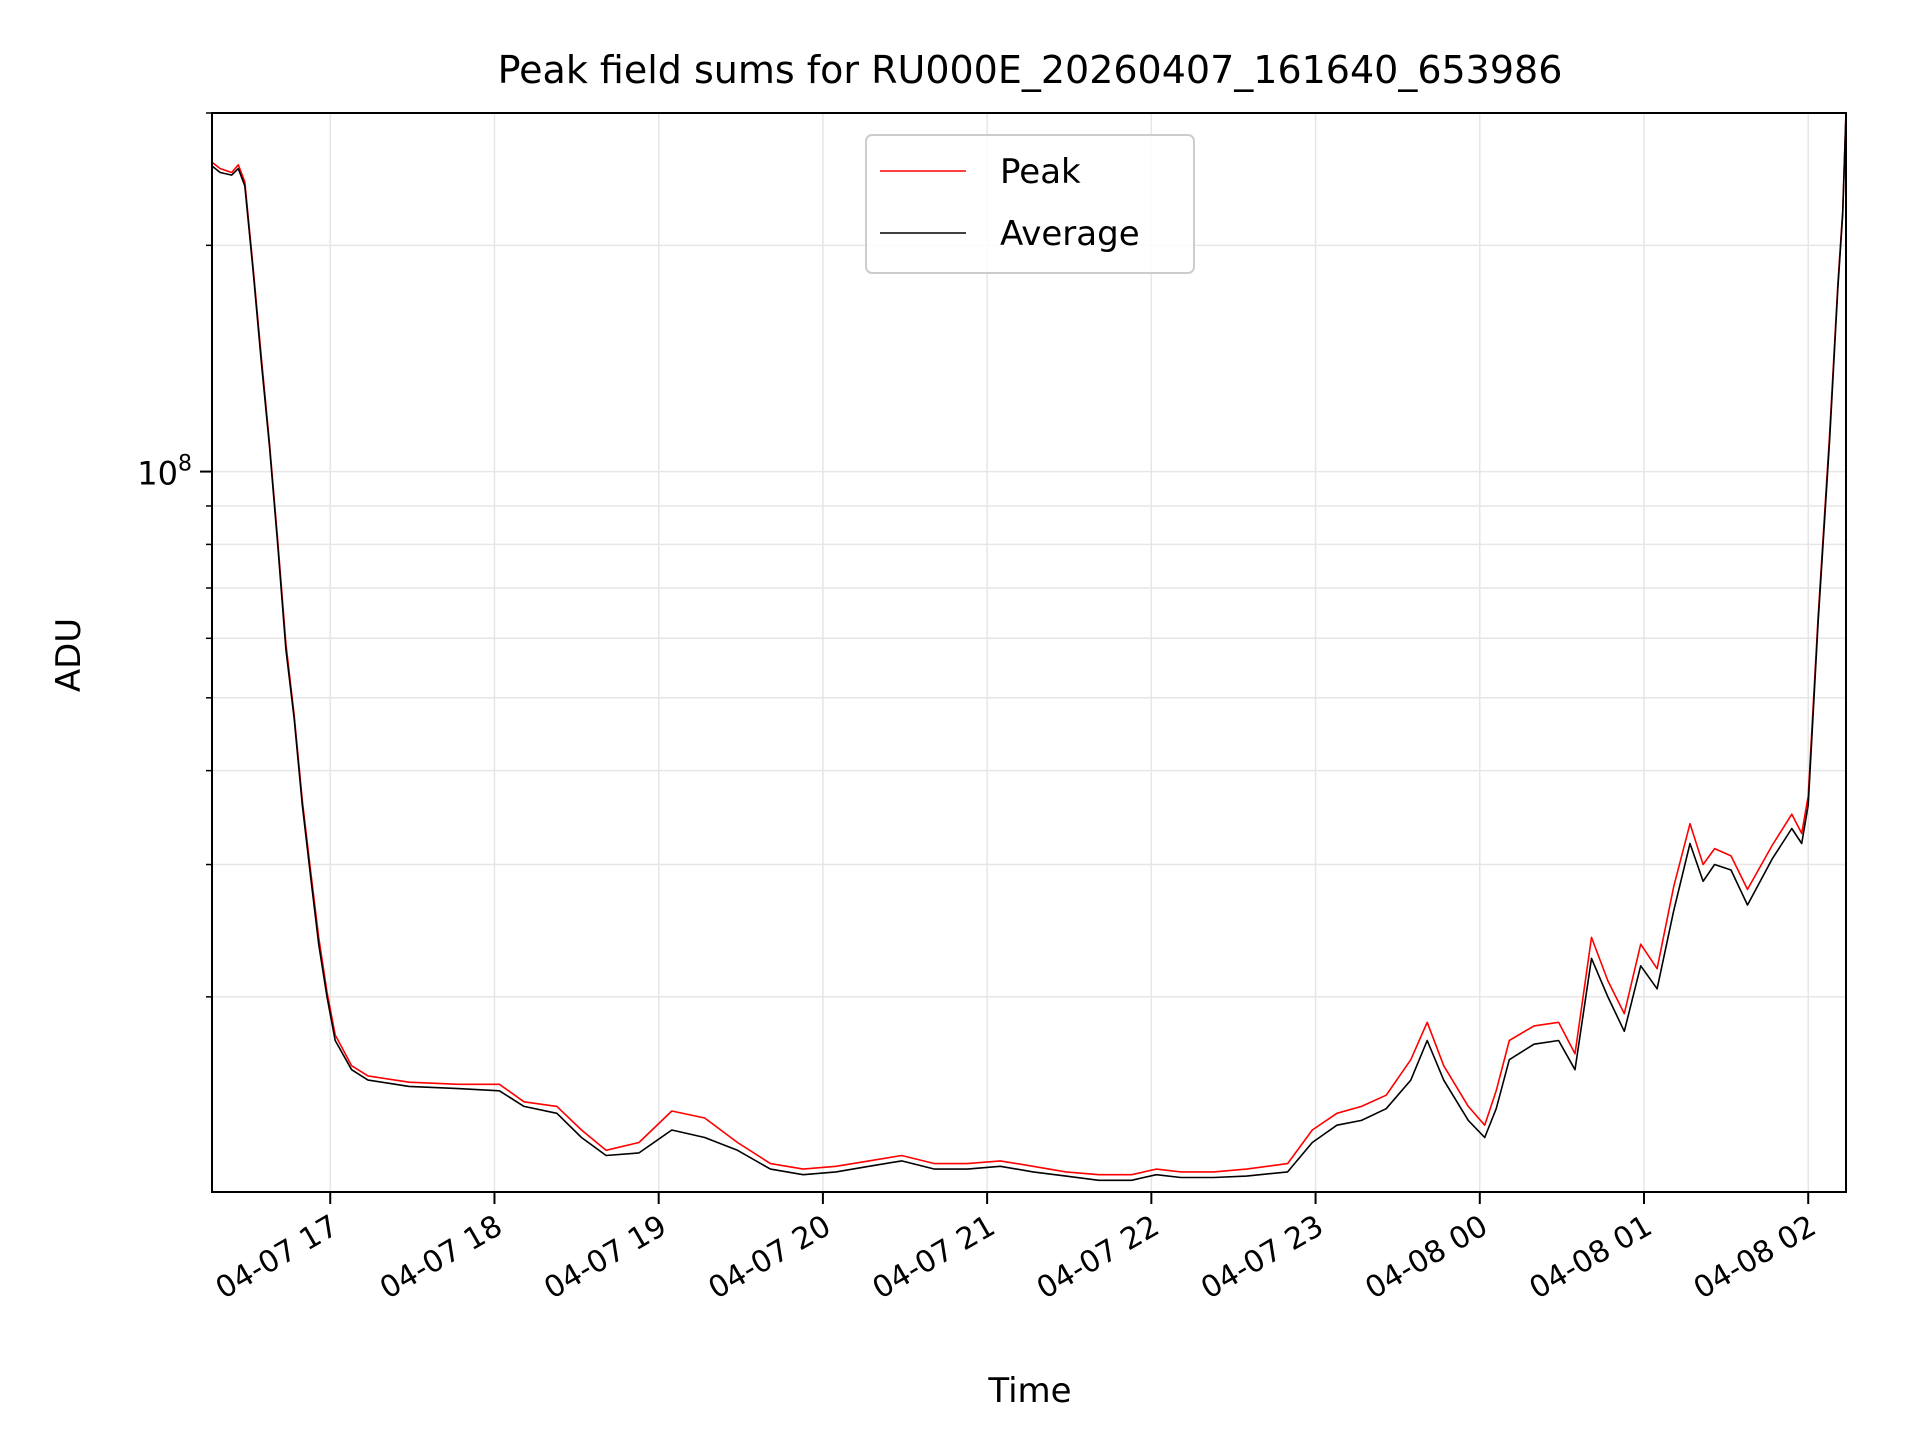 The width and height of the screenshot is (1920, 1440). I want to click on x-axis-label: Time, so click(1029, 1391).